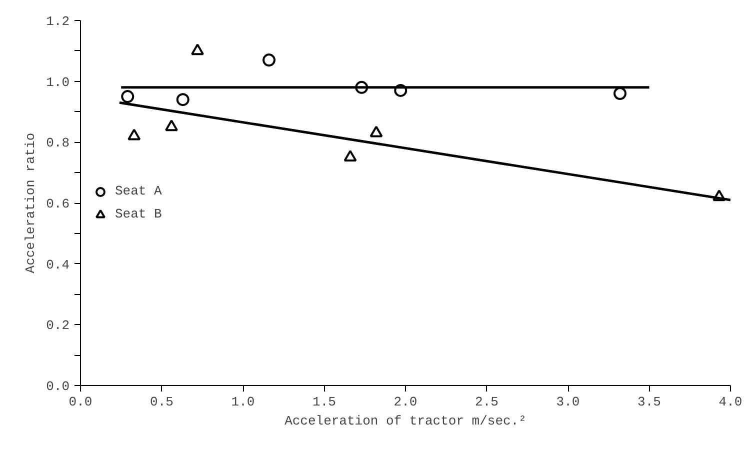  Describe the element at coordinates (405, 421) in the screenshot. I see `x-axis-title: Acceleration of tractor m/sec.²` at that location.